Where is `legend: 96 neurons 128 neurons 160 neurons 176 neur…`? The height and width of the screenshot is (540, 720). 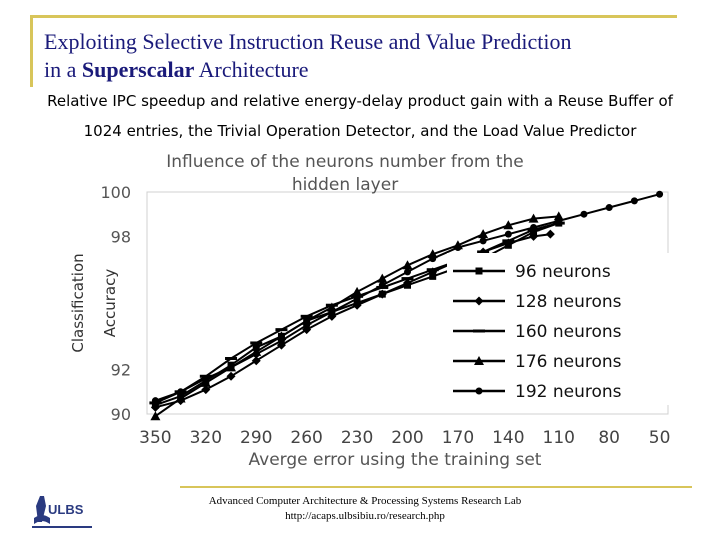
legend: 96 neurons 128 neurons 160 neurons 176 neur… is located at coordinates (558, 329).